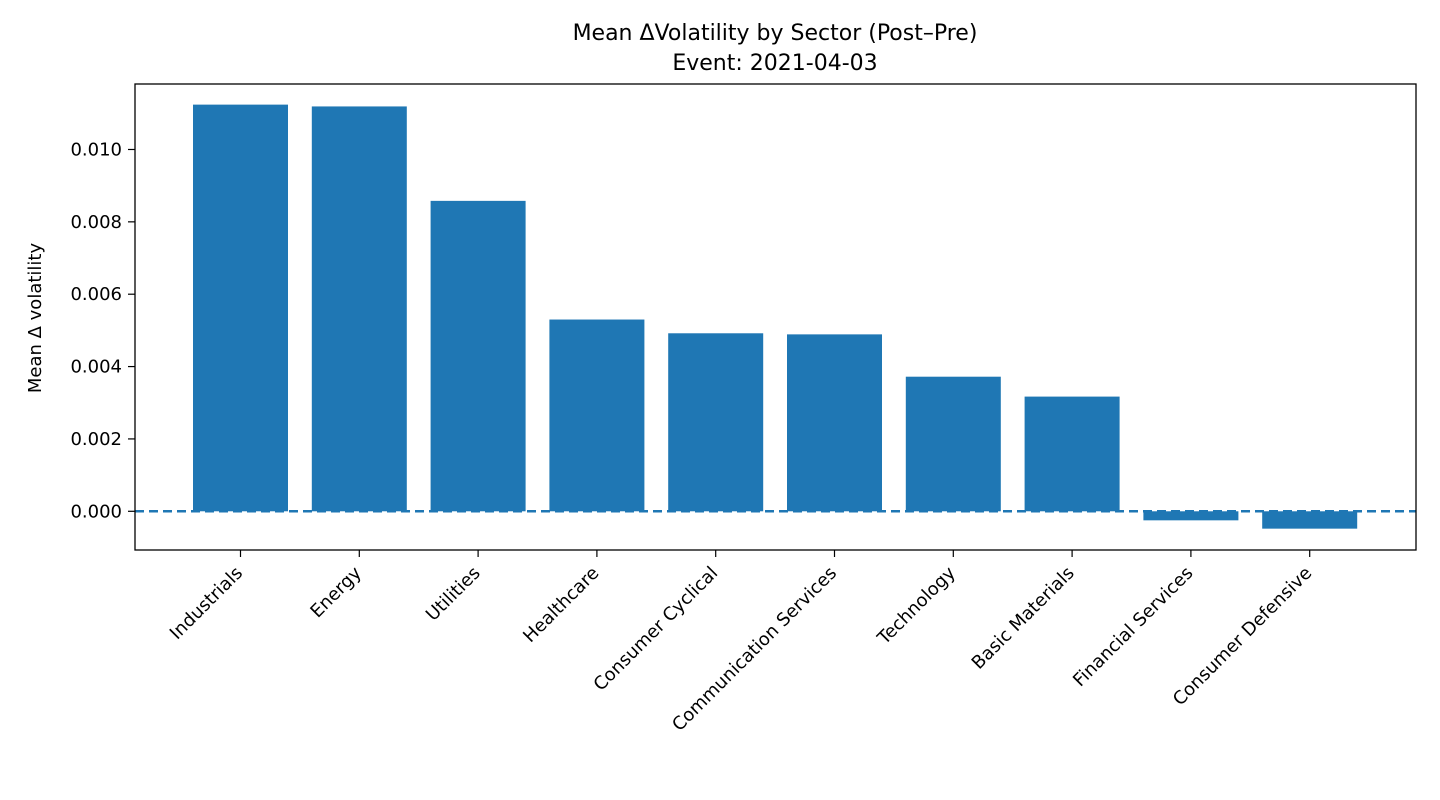  What do you see at coordinates (656, 629) in the screenshot?
I see `x-tick-label: Consumer Cyclical` at bounding box center [656, 629].